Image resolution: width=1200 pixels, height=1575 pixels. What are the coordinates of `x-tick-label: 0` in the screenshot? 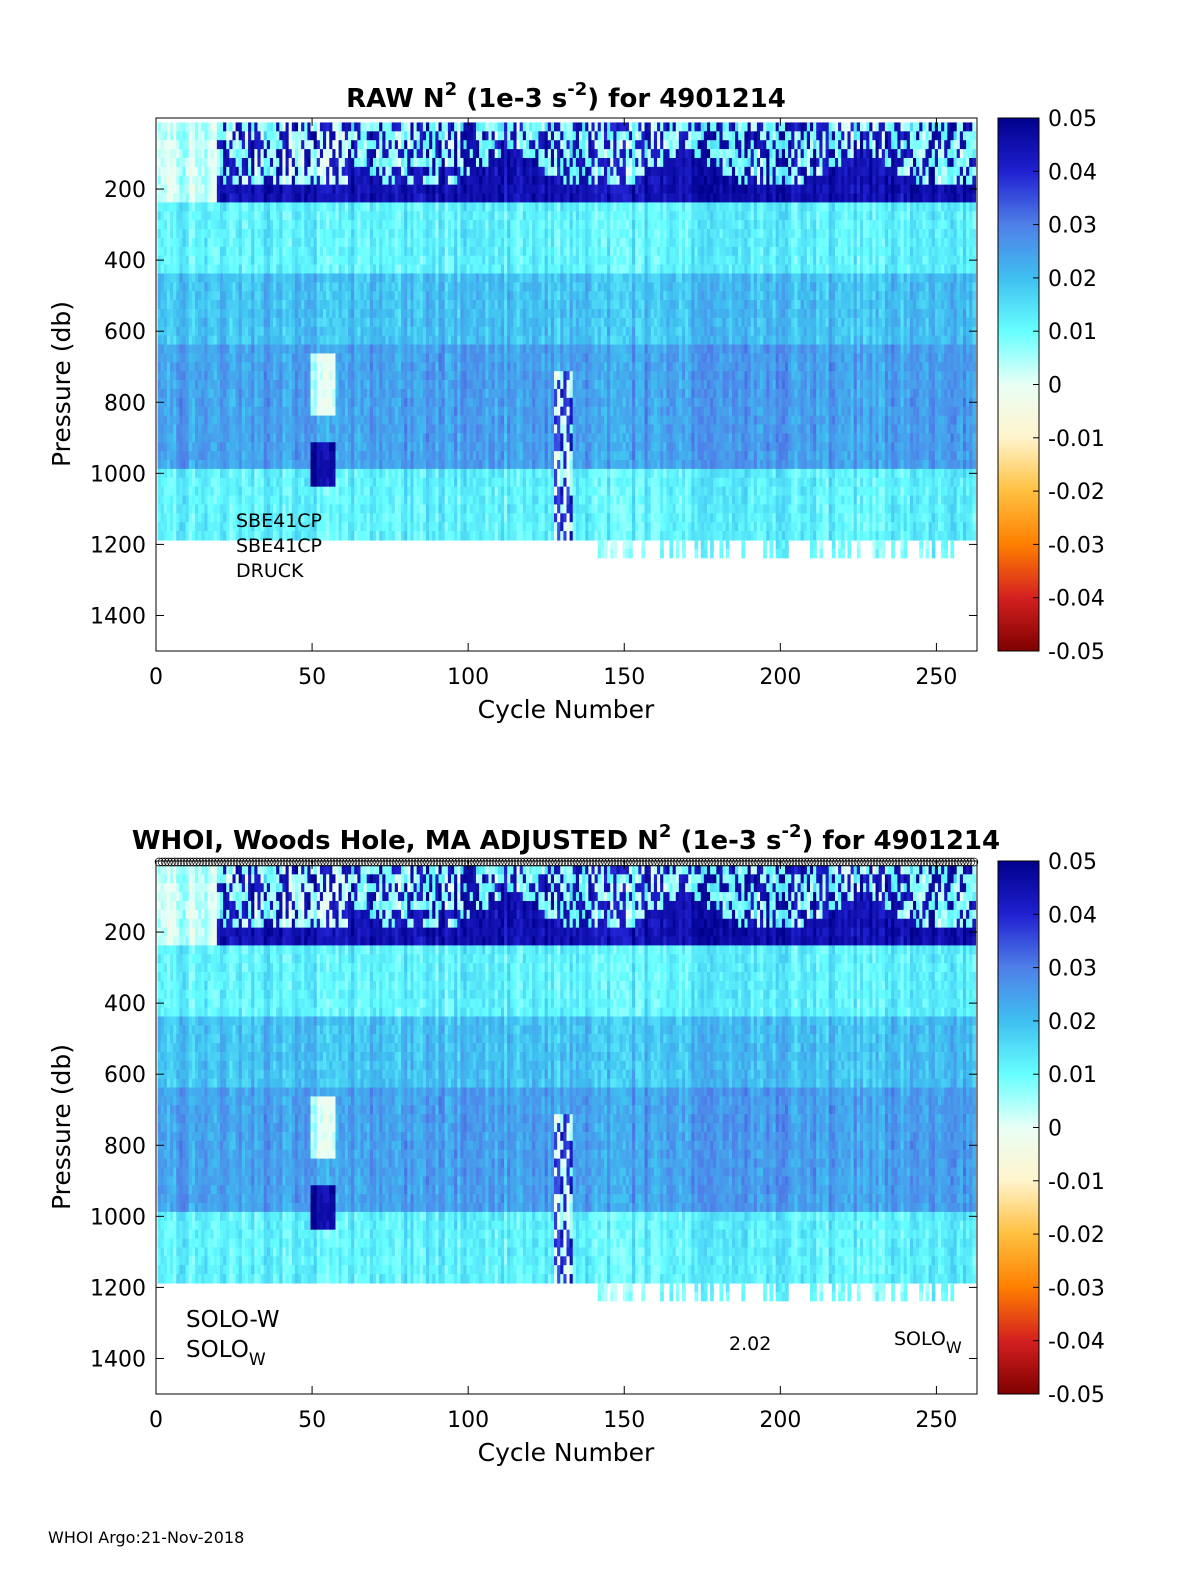 It's located at (156, 677).